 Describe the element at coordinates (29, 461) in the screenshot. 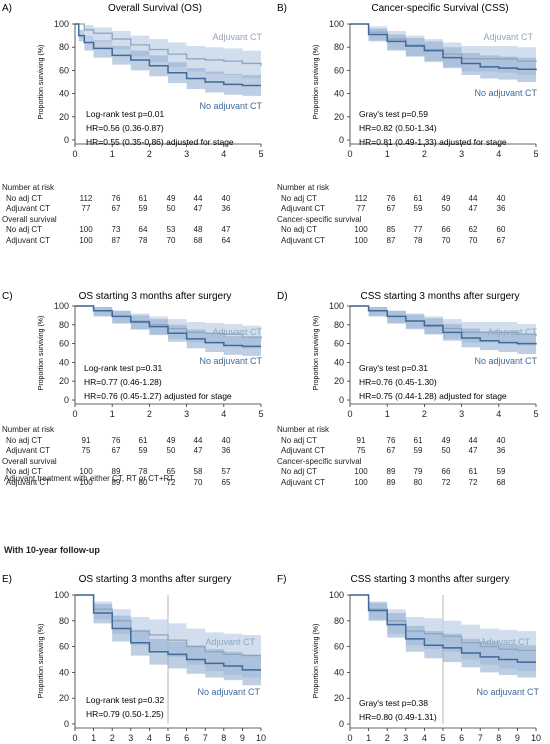

I see `table-section-label: Overall survival` at that location.